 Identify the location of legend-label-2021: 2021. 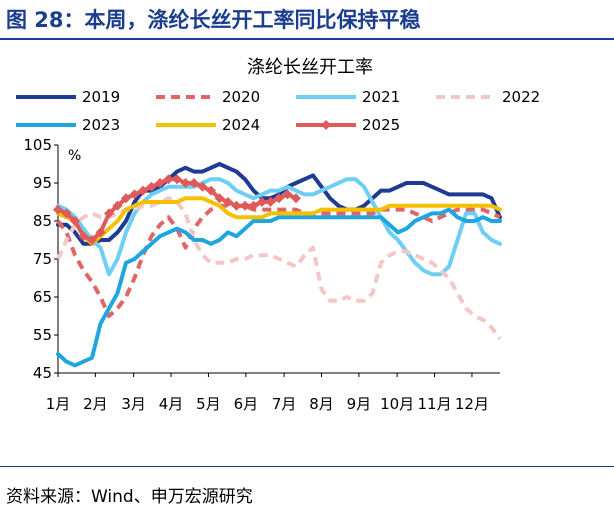
(381, 97).